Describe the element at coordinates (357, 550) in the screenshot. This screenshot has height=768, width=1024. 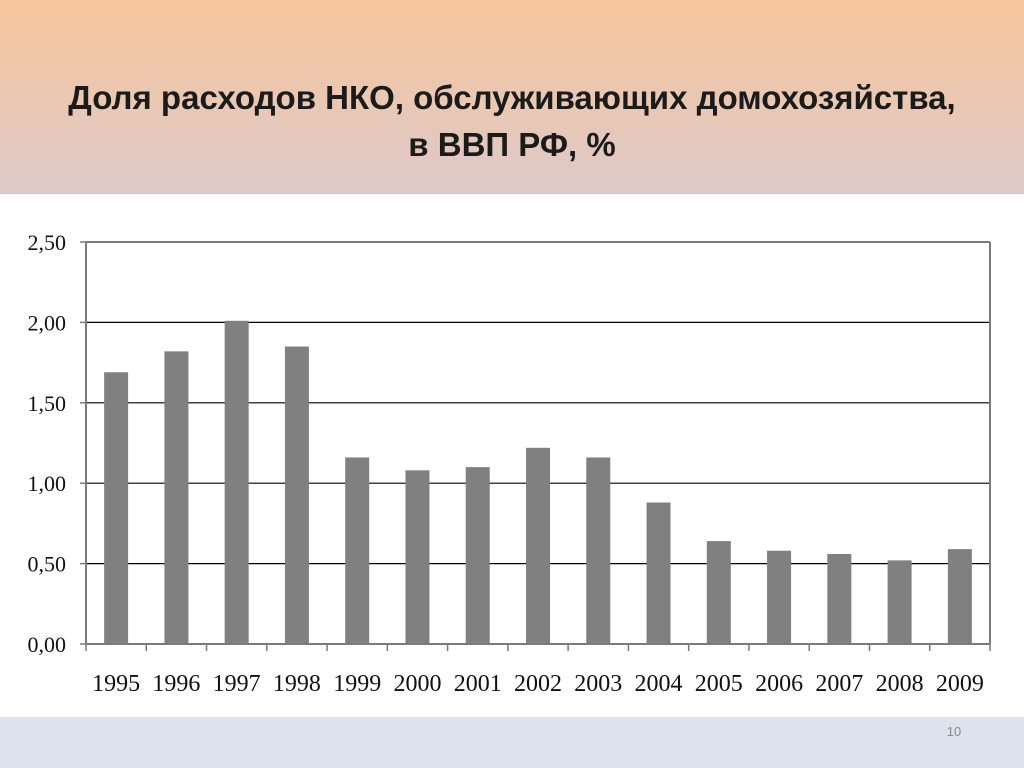
I see `bar-1999` at that location.